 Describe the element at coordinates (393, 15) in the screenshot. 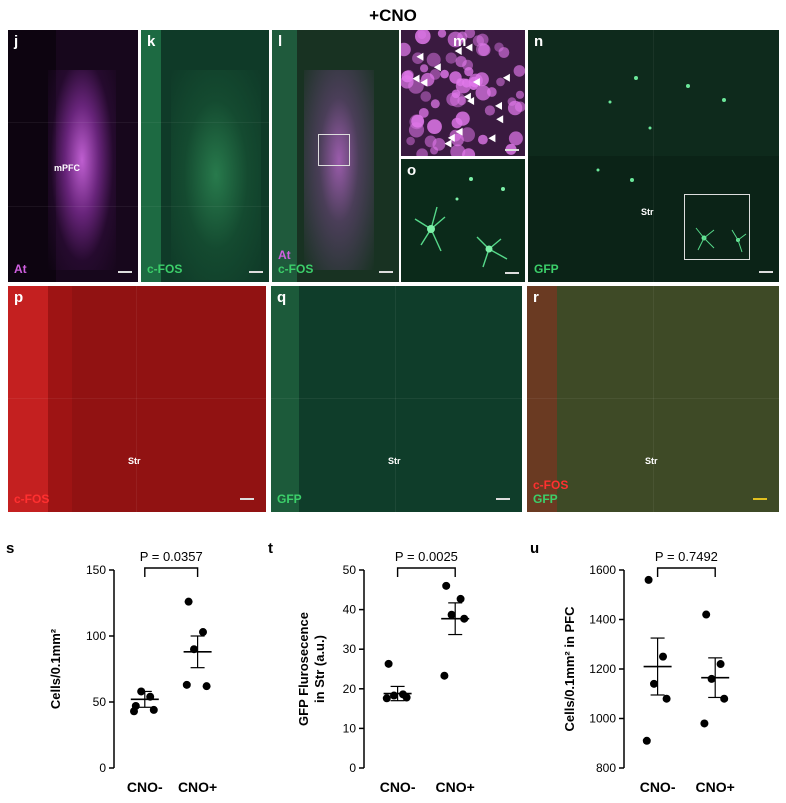

I see `figure-title: +CNO` at that location.